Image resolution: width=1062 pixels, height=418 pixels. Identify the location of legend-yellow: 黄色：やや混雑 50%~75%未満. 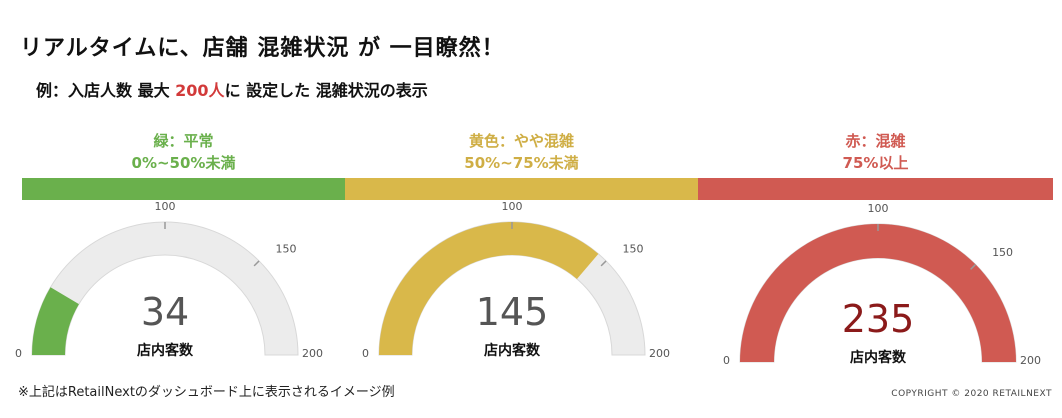
(521, 152).